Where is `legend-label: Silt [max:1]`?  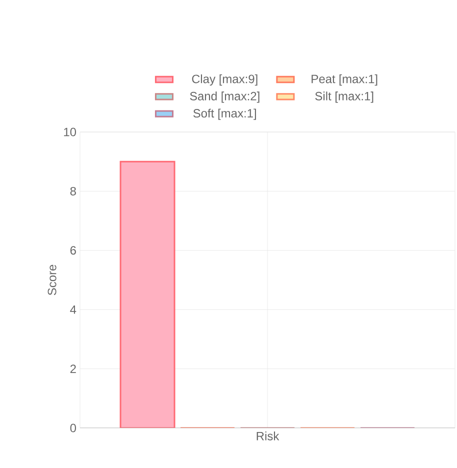 legend-label: Silt [max:1] is located at coordinates (344, 97).